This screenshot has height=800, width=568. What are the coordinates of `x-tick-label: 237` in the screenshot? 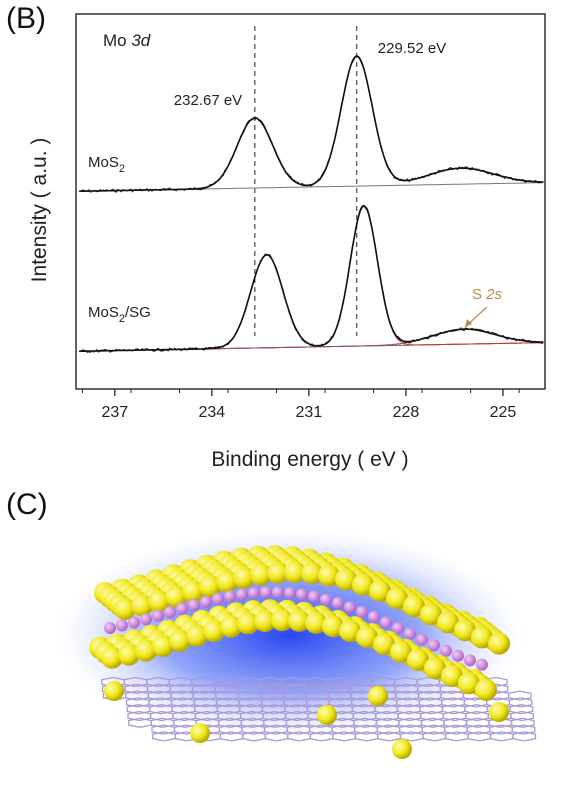 It's located at (114, 412).